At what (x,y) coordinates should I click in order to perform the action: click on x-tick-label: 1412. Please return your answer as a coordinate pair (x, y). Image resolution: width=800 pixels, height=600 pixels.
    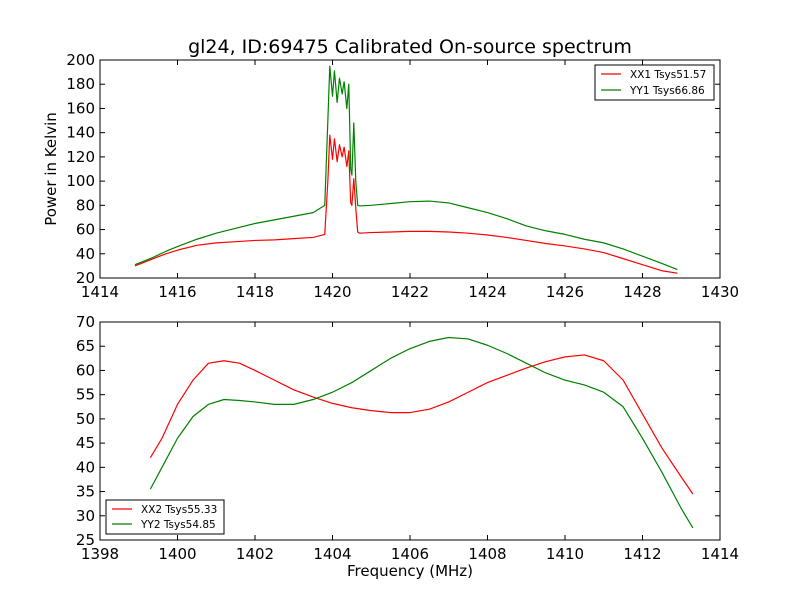
    Looking at the image, I should click on (642, 554).